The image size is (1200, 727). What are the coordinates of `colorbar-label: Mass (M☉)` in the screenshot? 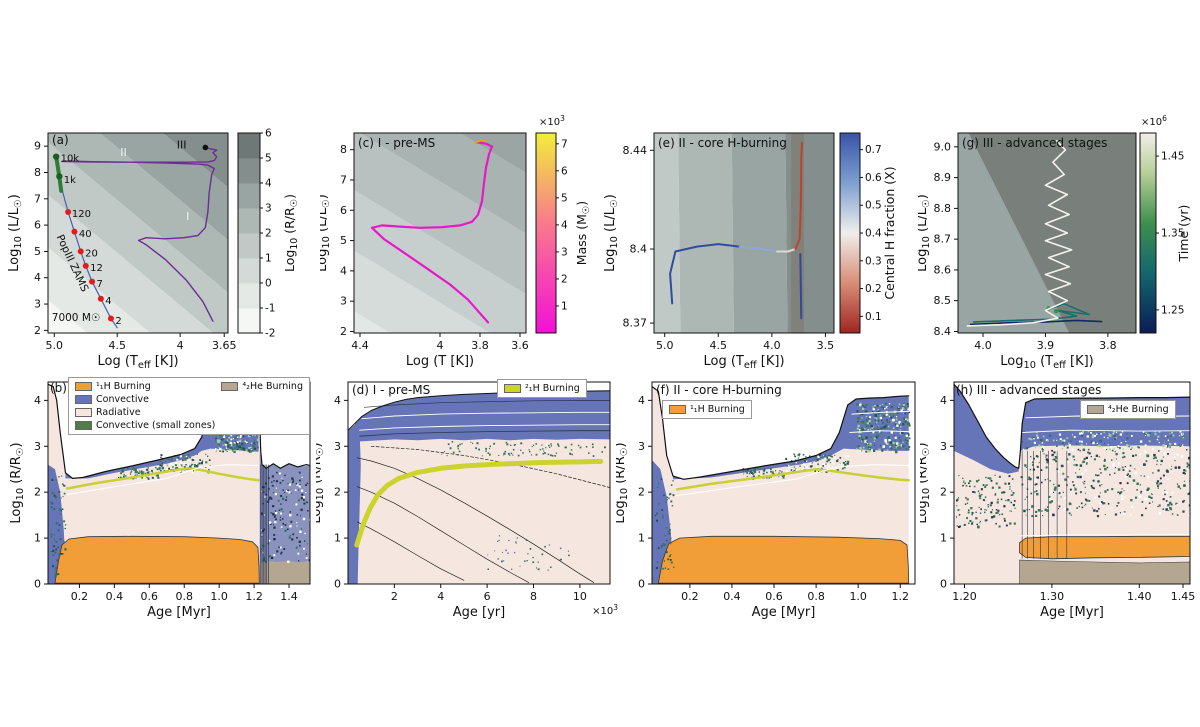 It's located at (583, 233).